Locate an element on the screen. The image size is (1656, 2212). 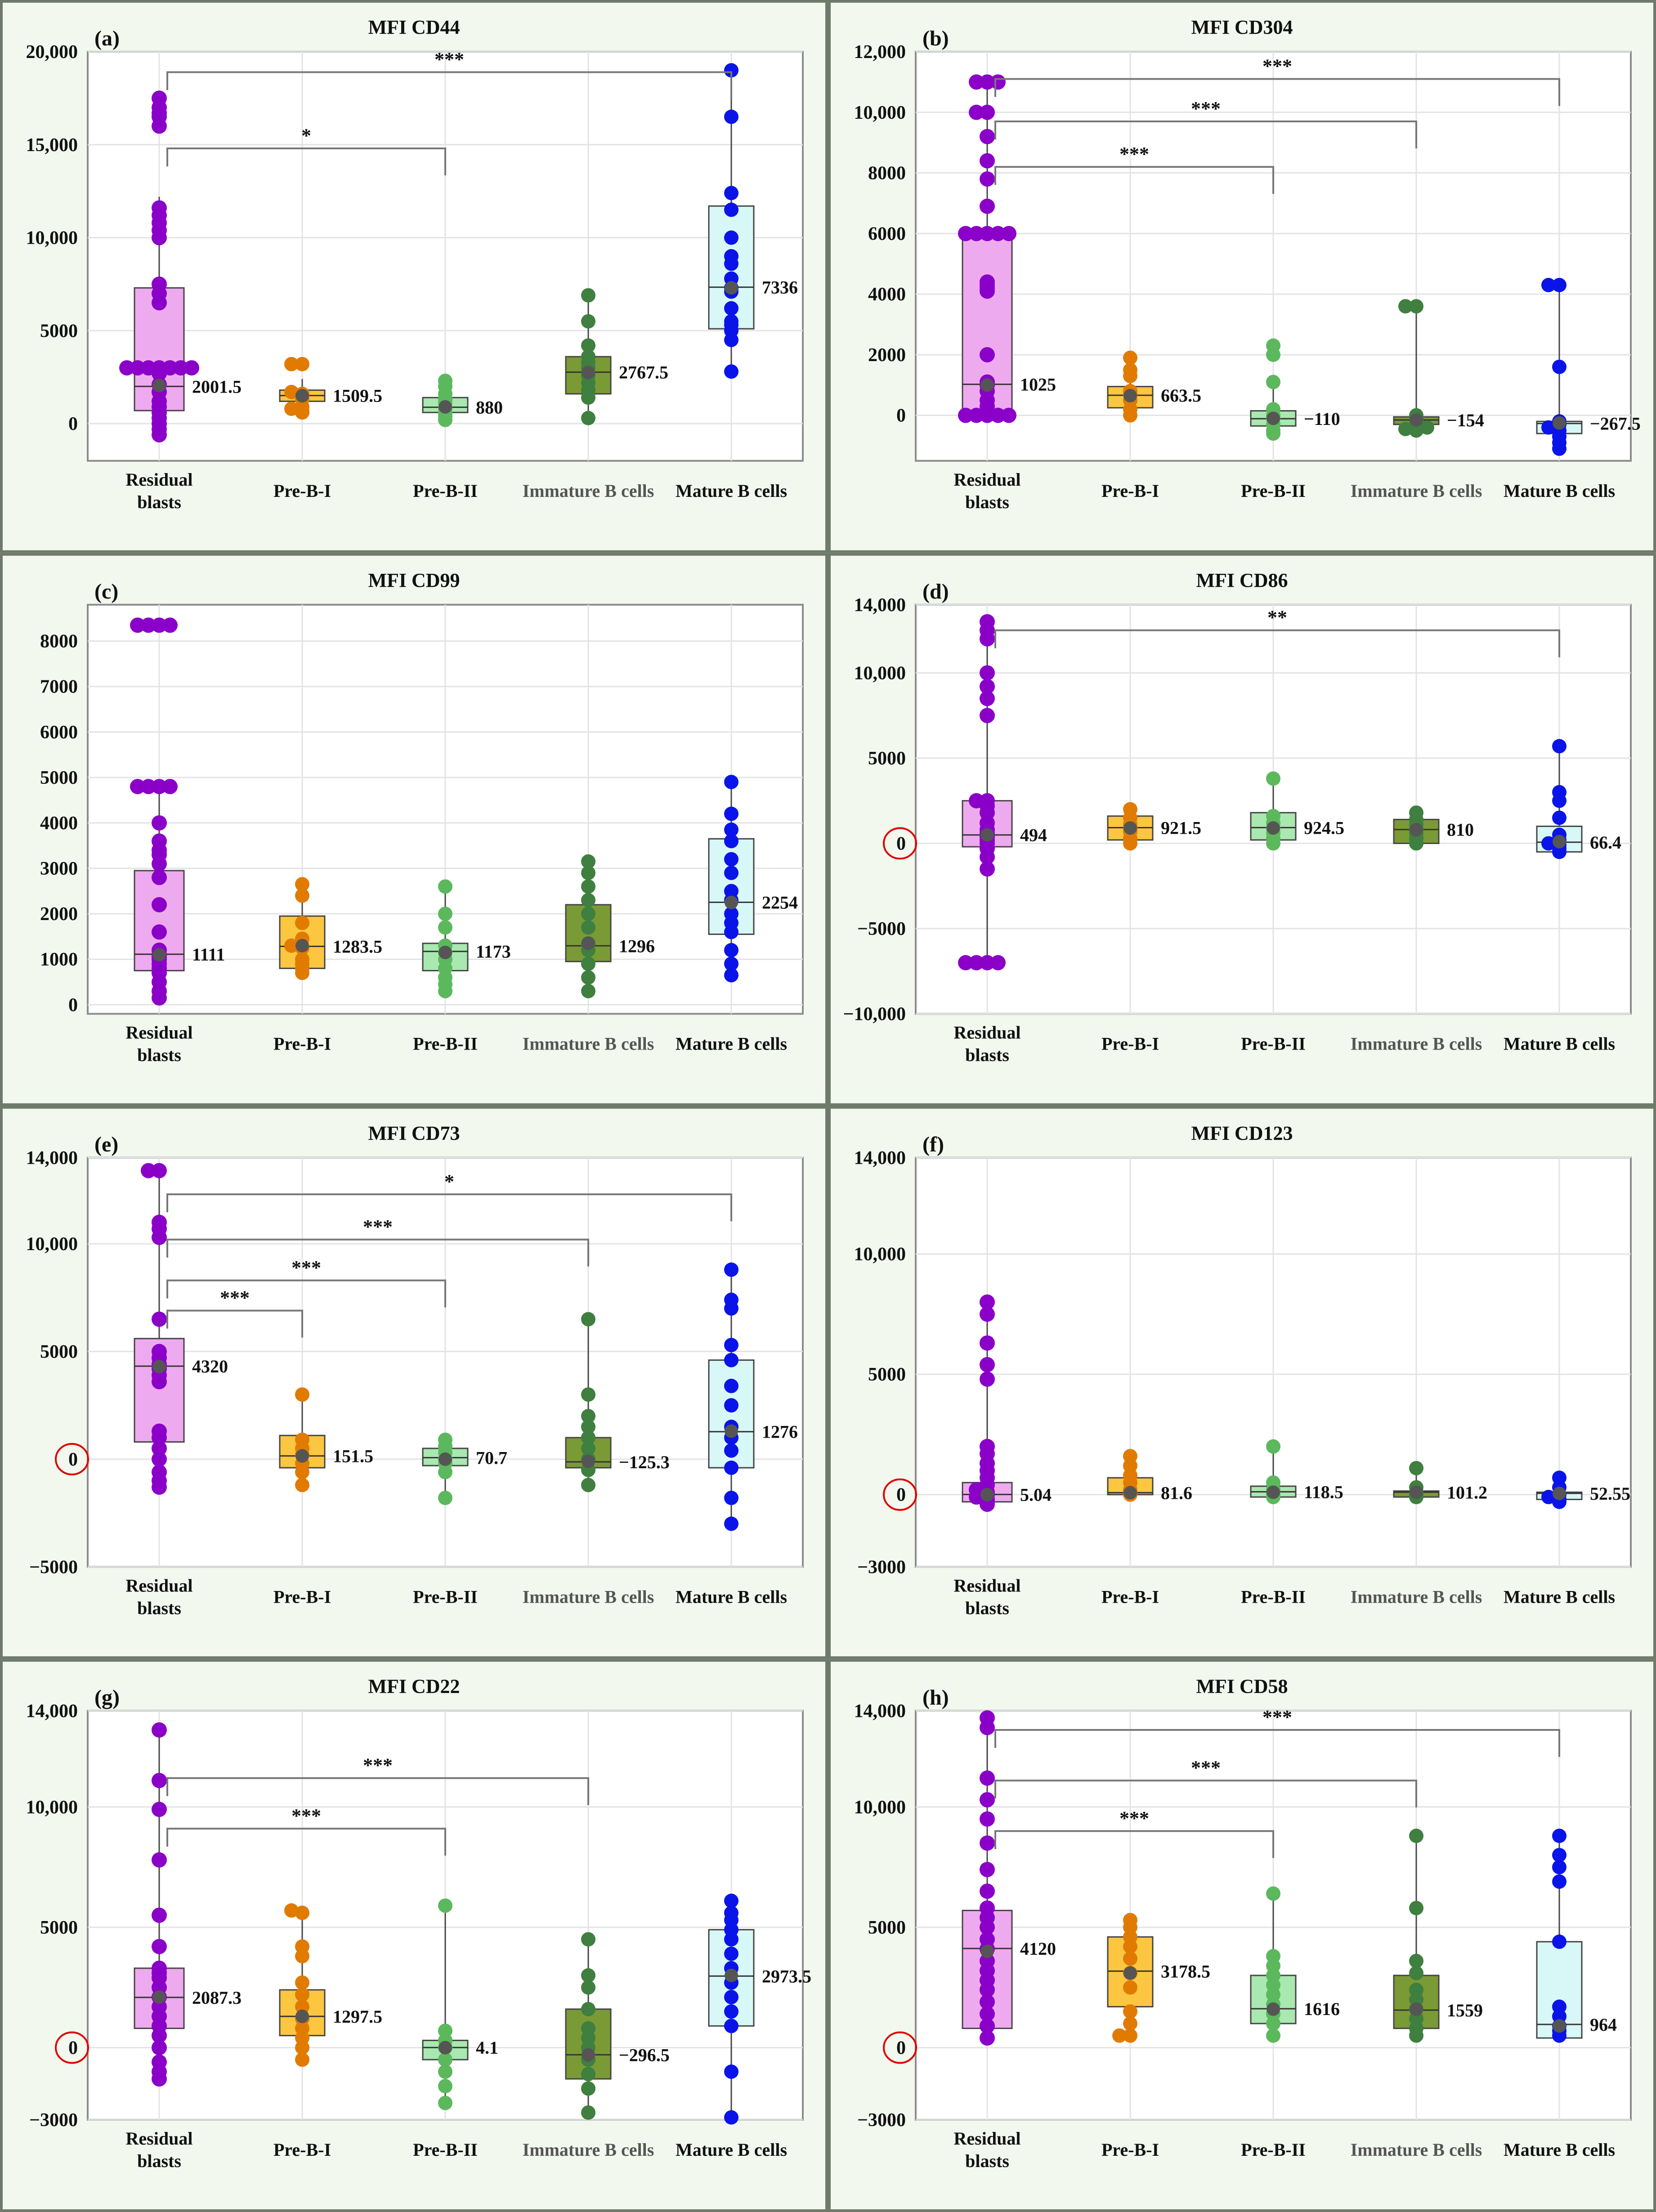
y-tick-label: 20,000 is located at coordinates (52, 53).